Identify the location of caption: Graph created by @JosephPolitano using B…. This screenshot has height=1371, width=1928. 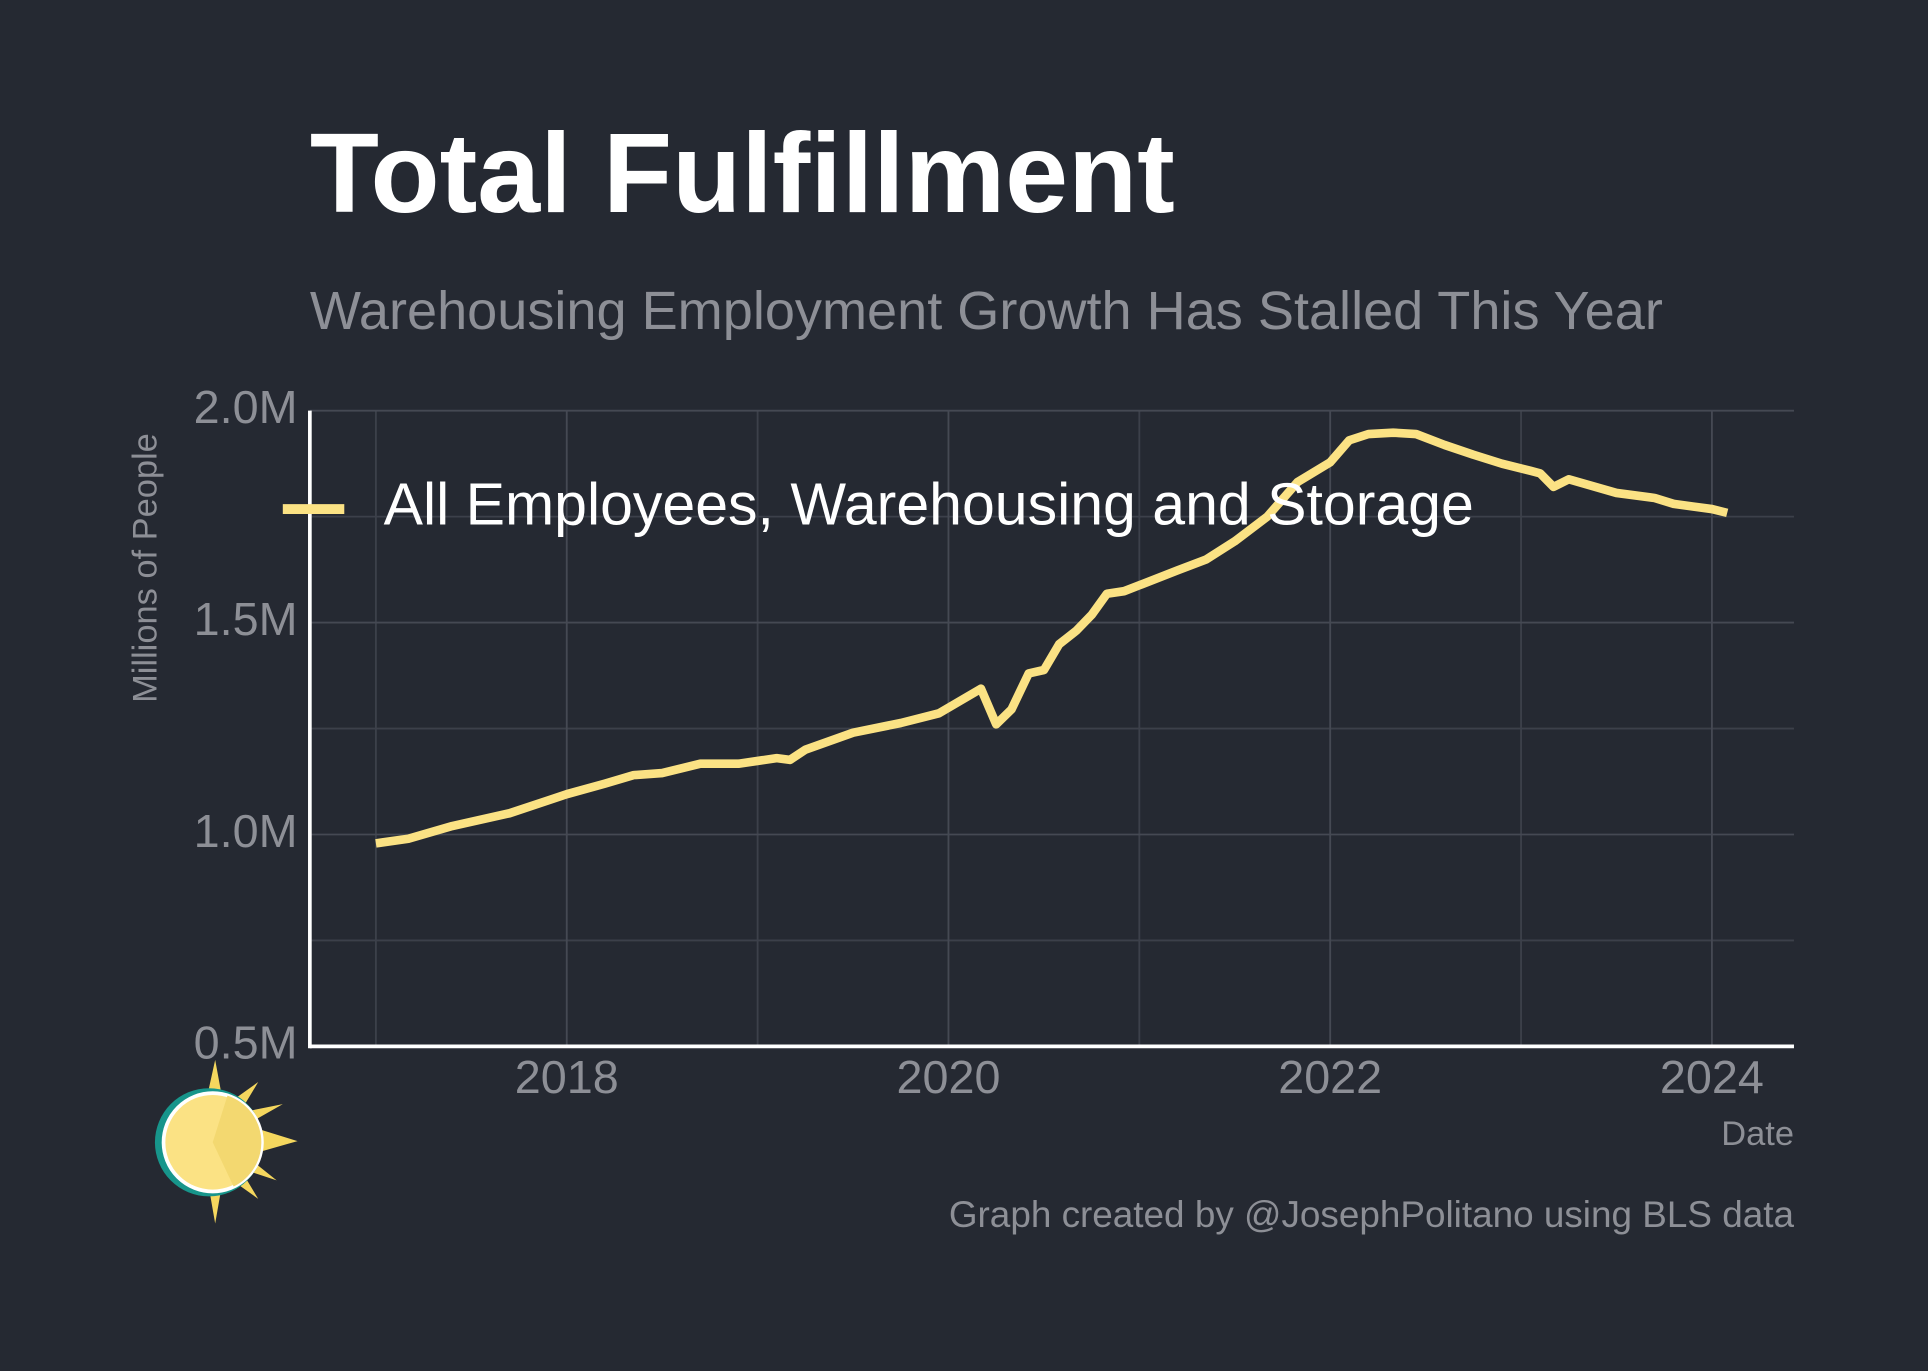
(1372, 1214).